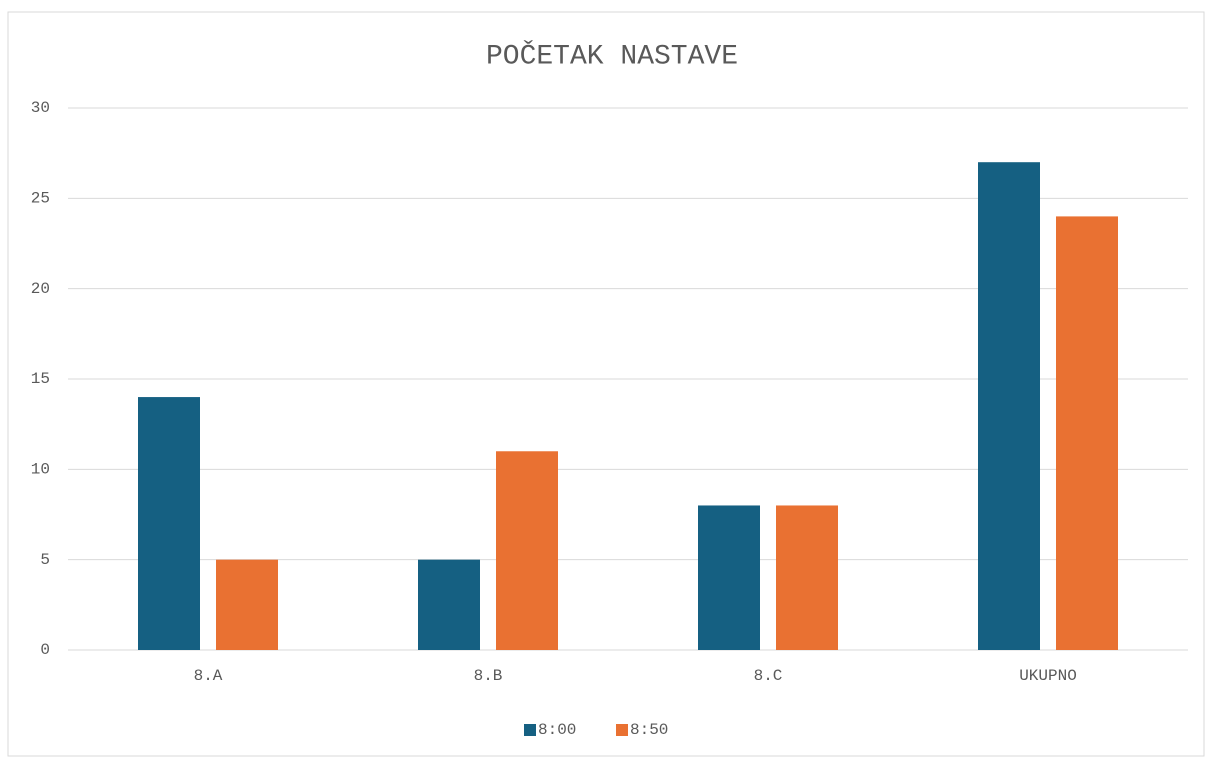  I want to click on x-tick-label: UKUPNO, so click(1048, 676).